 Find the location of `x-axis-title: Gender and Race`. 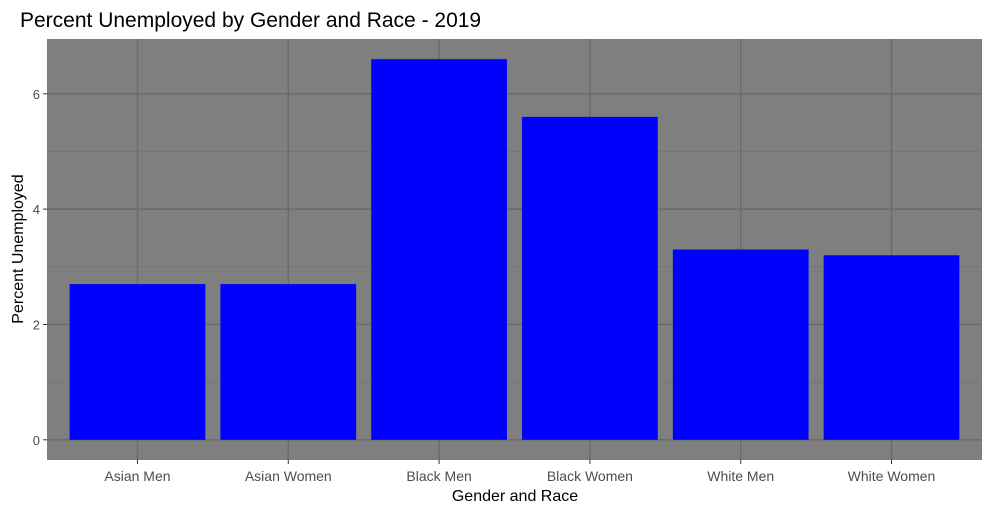

x-axis-title: Gender and Race is located at coordinates (515, 496).